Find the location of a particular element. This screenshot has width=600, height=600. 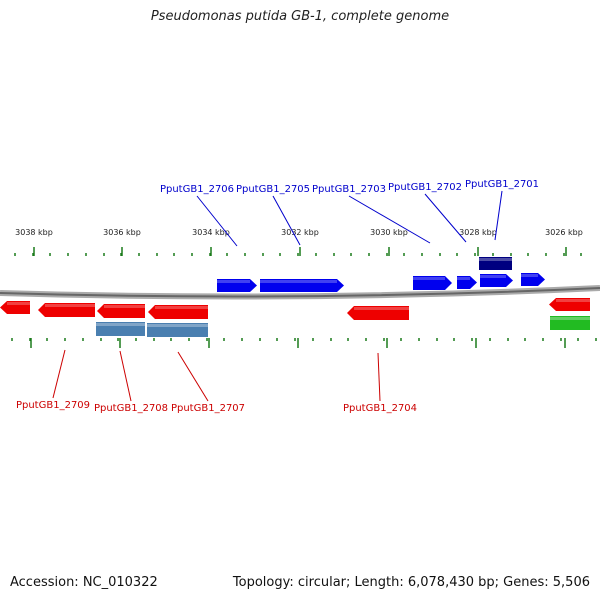

map-title: Pseudomonas putida GB-1, complete genome is located at coordinates (300, 16).